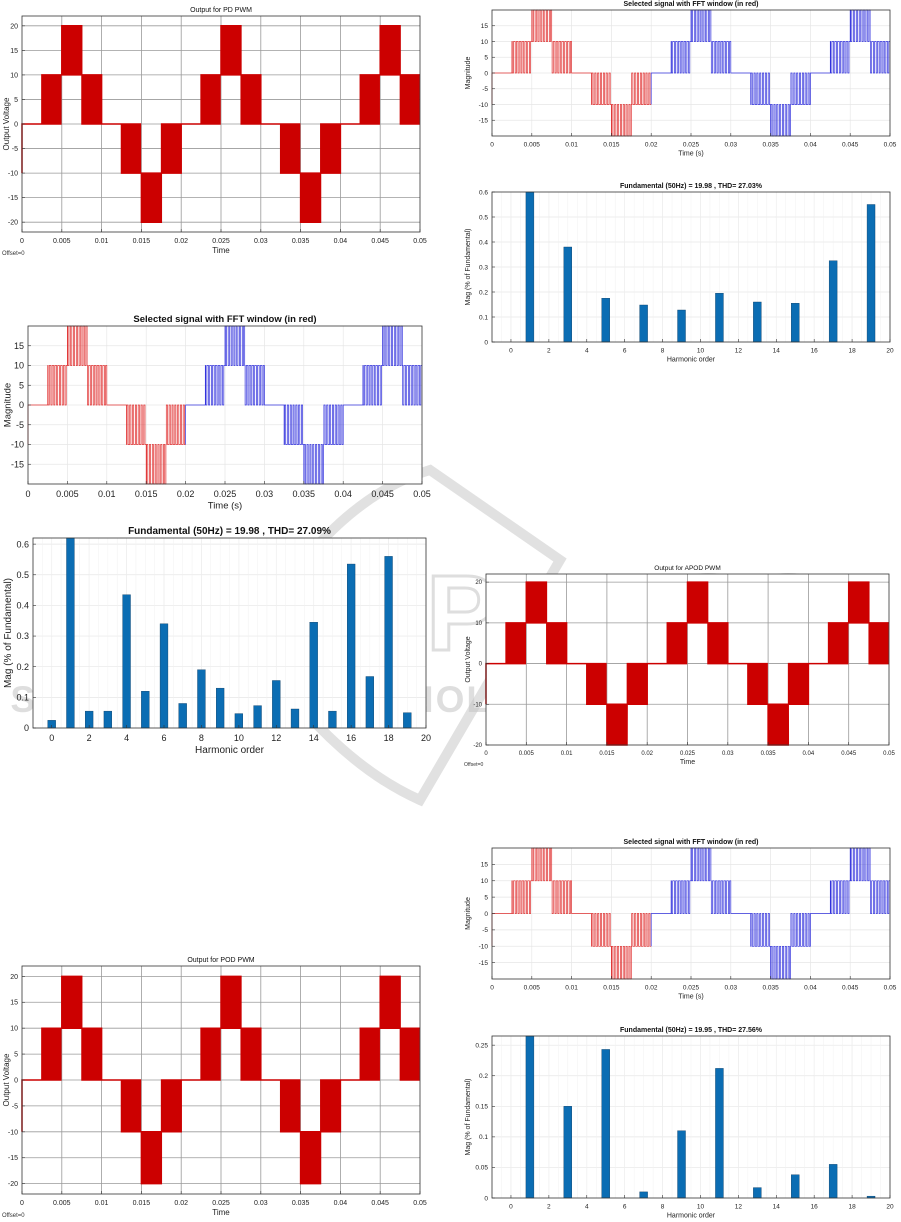  I want to click on x-tick-label: 12, so click(739, 351).